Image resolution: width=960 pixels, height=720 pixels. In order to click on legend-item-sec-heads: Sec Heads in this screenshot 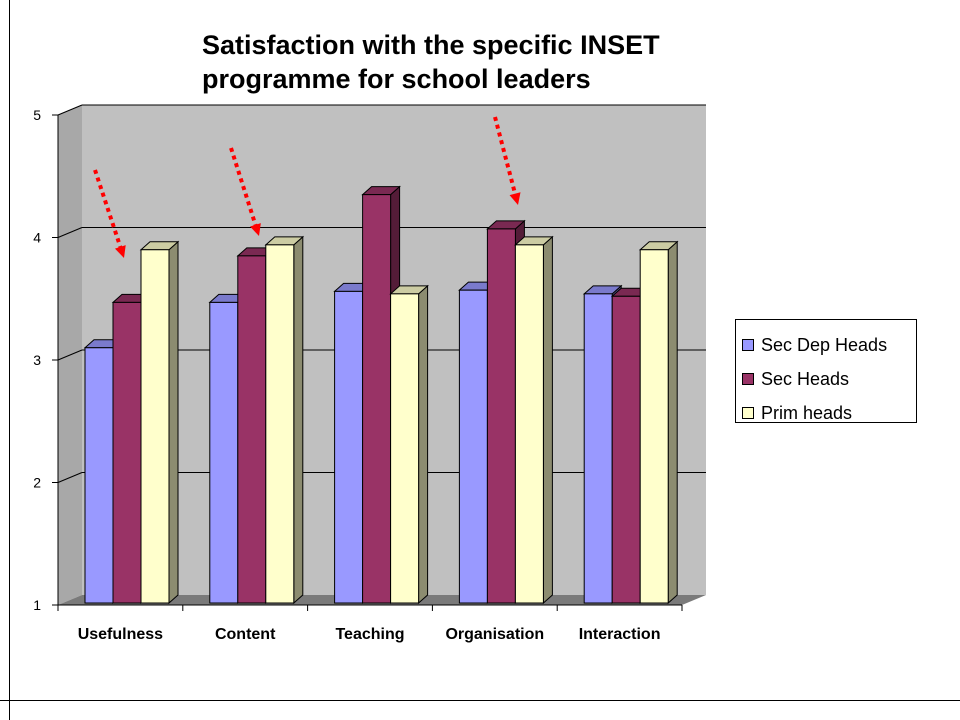, I will do `click(826, 379)`.